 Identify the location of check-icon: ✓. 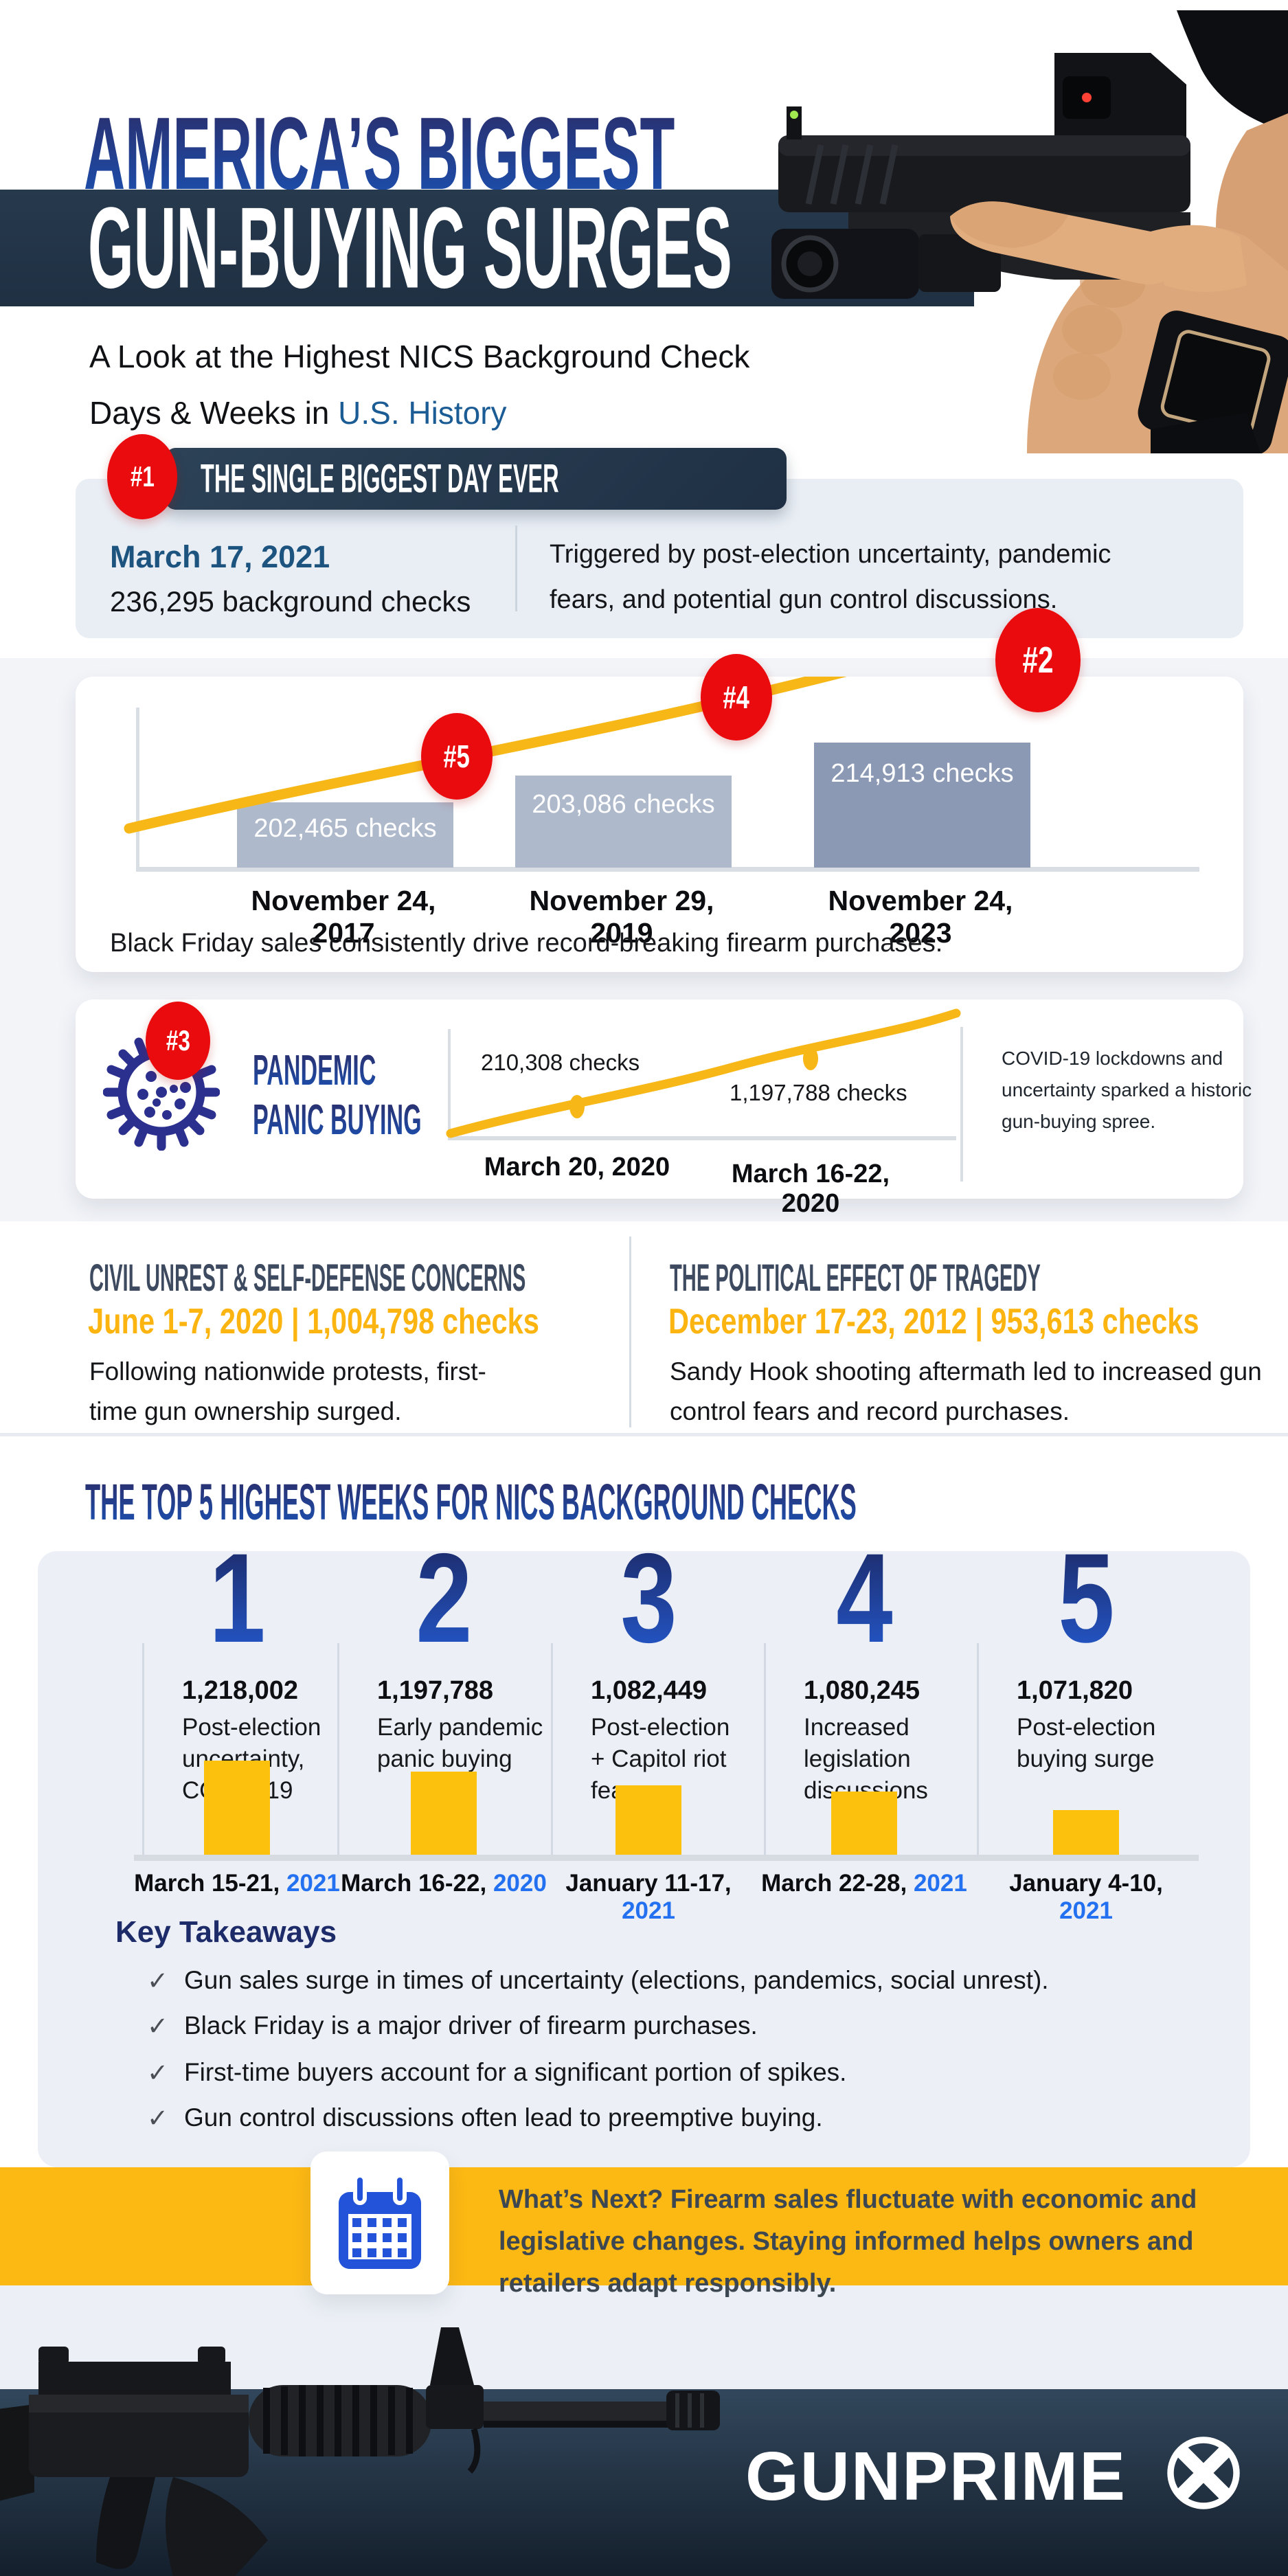
(158, 2026).